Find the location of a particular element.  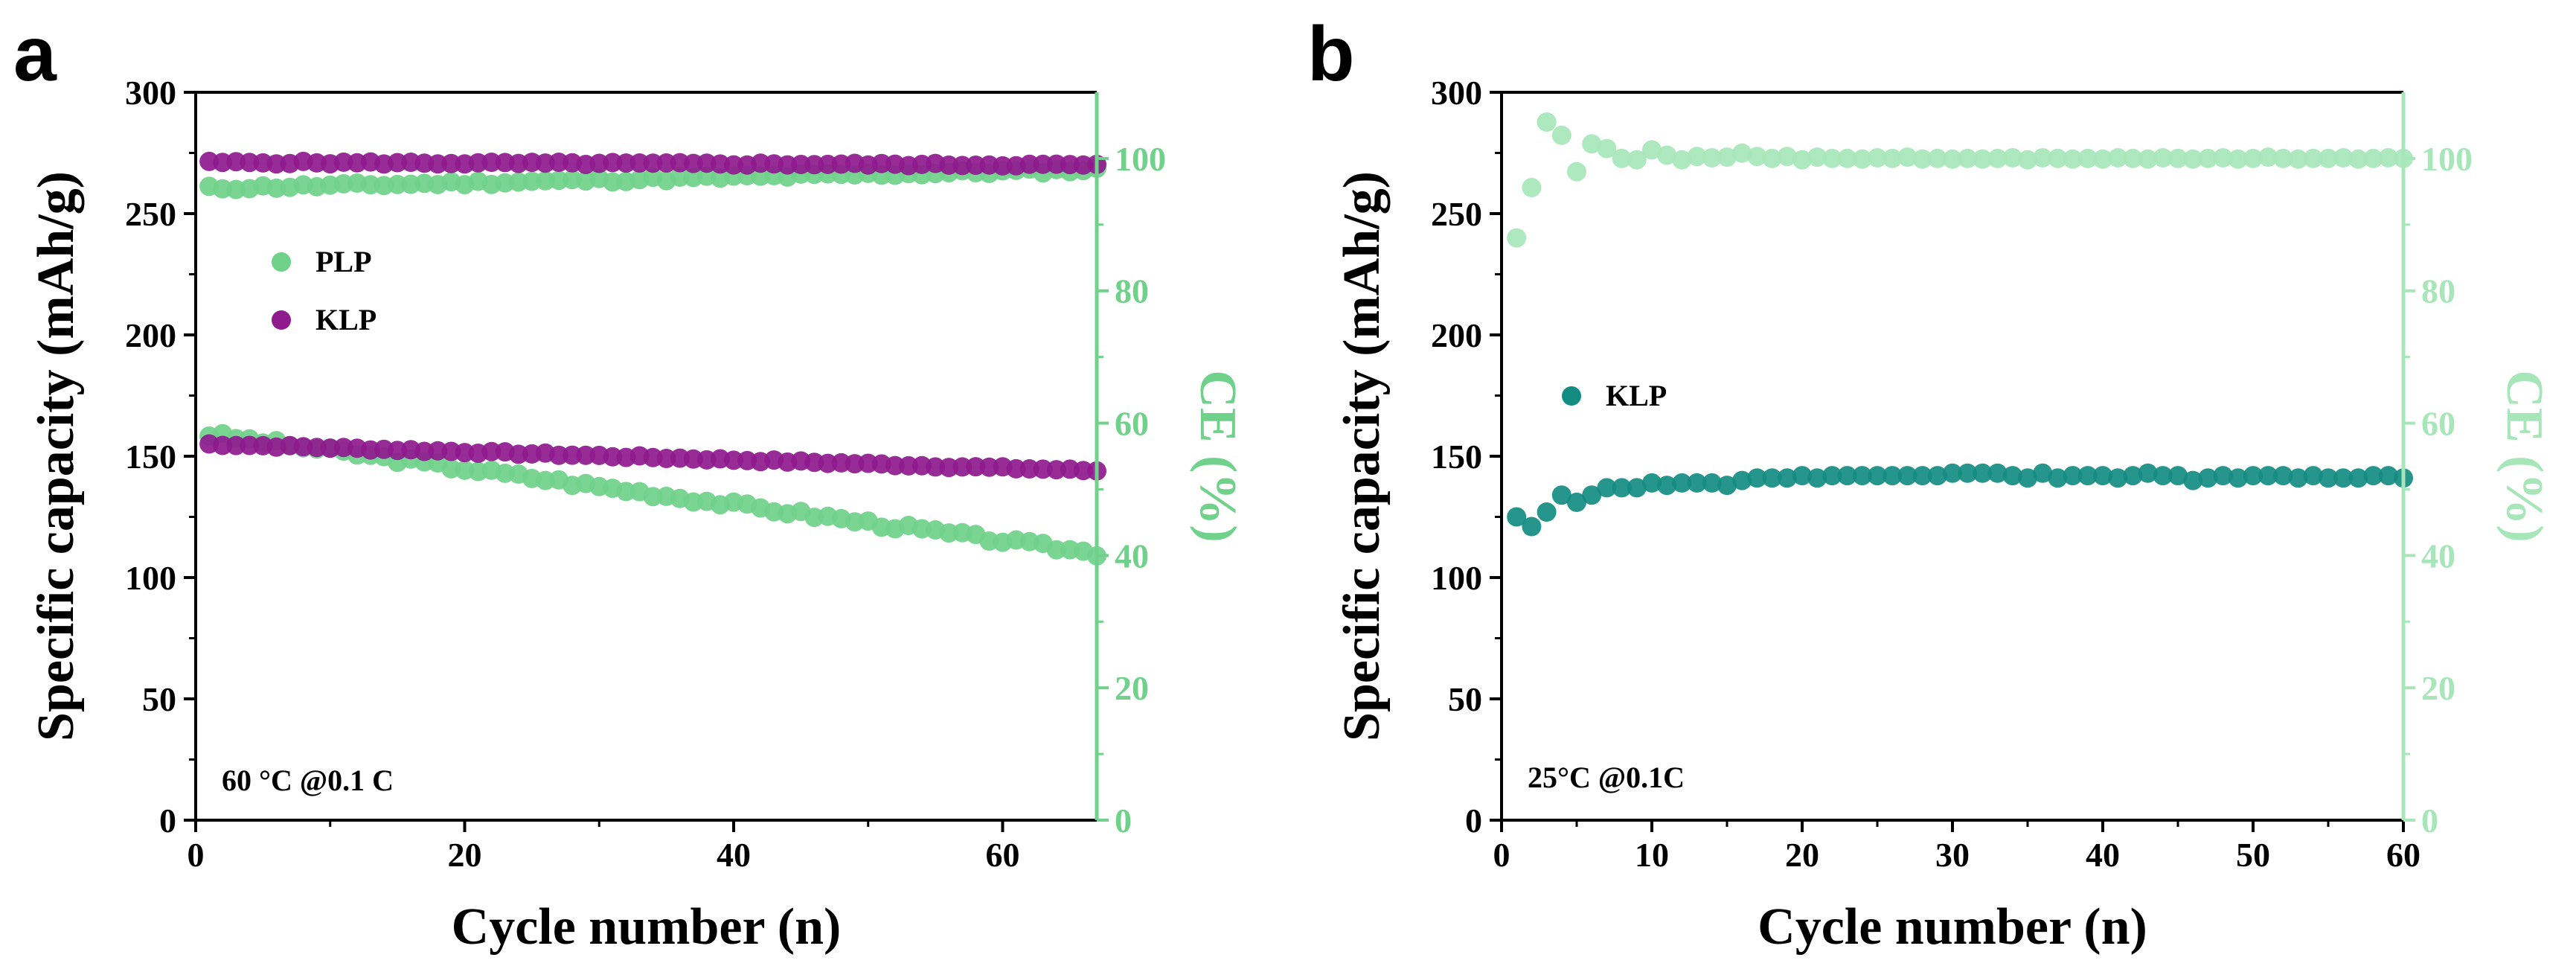

y-tick-label: 0 is located at coordinates (167, 821).